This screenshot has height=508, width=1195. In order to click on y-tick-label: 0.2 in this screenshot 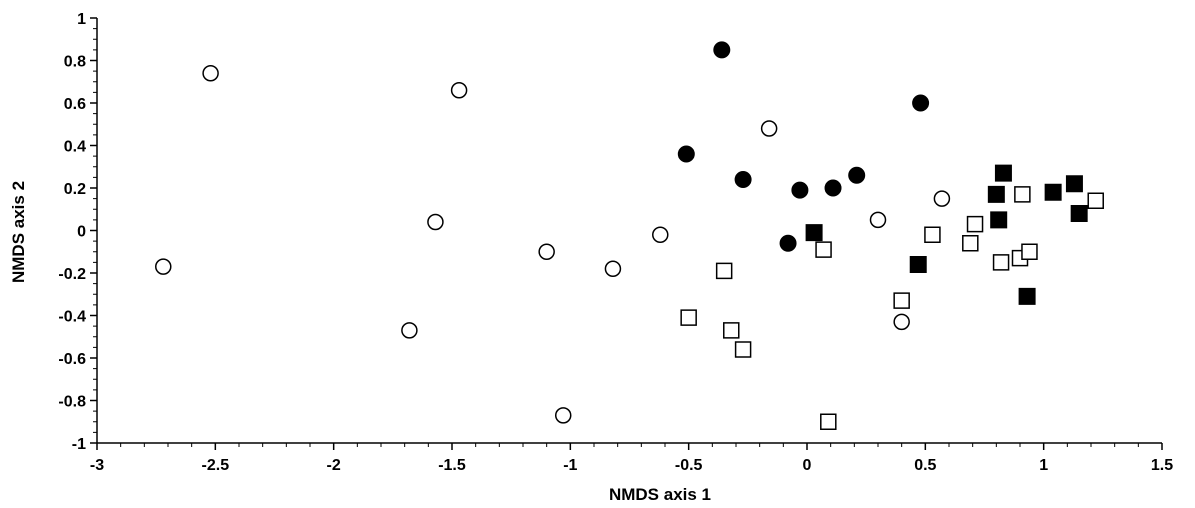, I will do `click(75, 189)`.